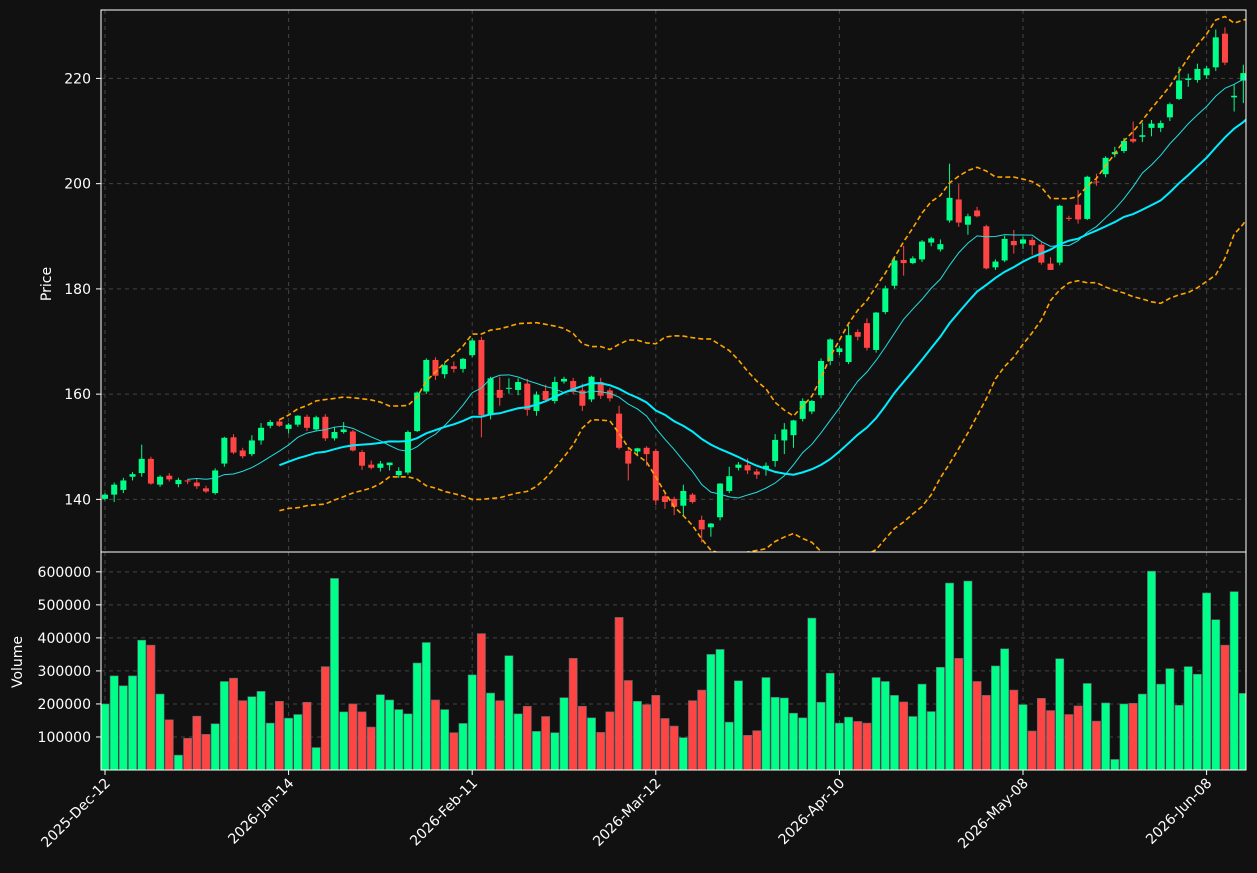  Describe the element at coordinates (64, 705) in the screenshot. I see `volume-tick-label: 200000` at that location.